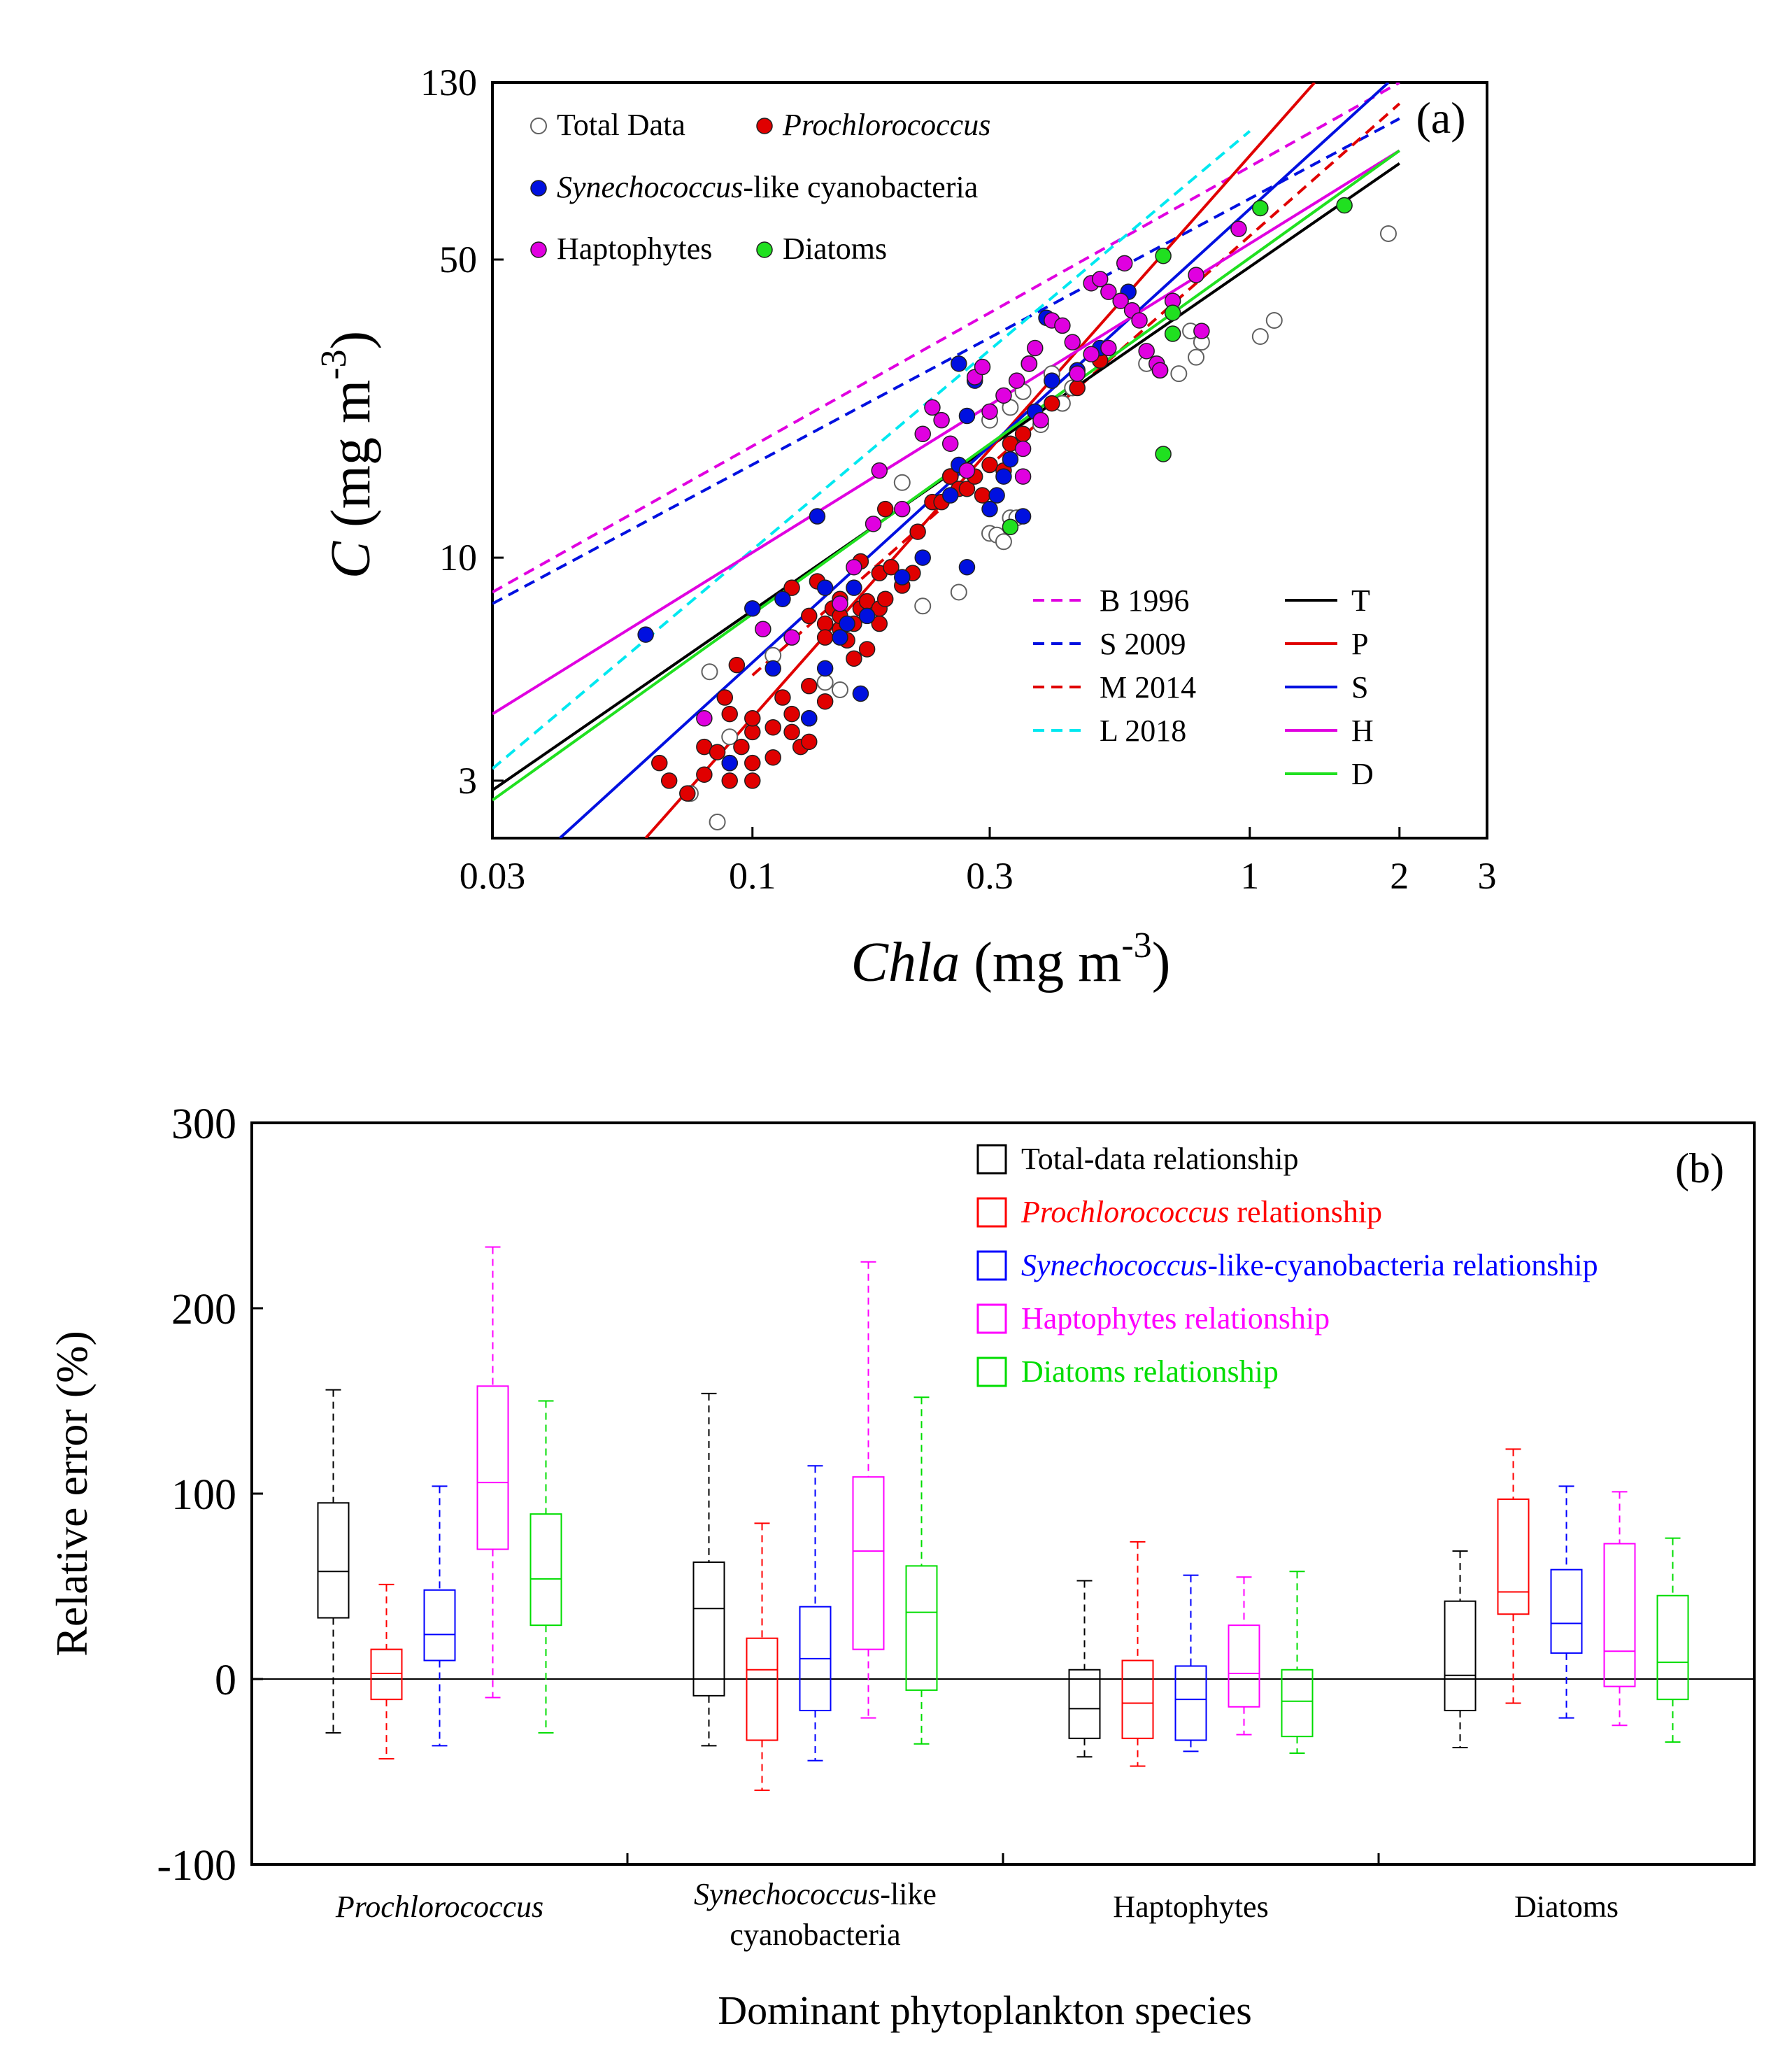  What do you see at coordinates (1076, 389) in the screenshot?
I see `line-m-2014` at bounding box center [1076, 389].